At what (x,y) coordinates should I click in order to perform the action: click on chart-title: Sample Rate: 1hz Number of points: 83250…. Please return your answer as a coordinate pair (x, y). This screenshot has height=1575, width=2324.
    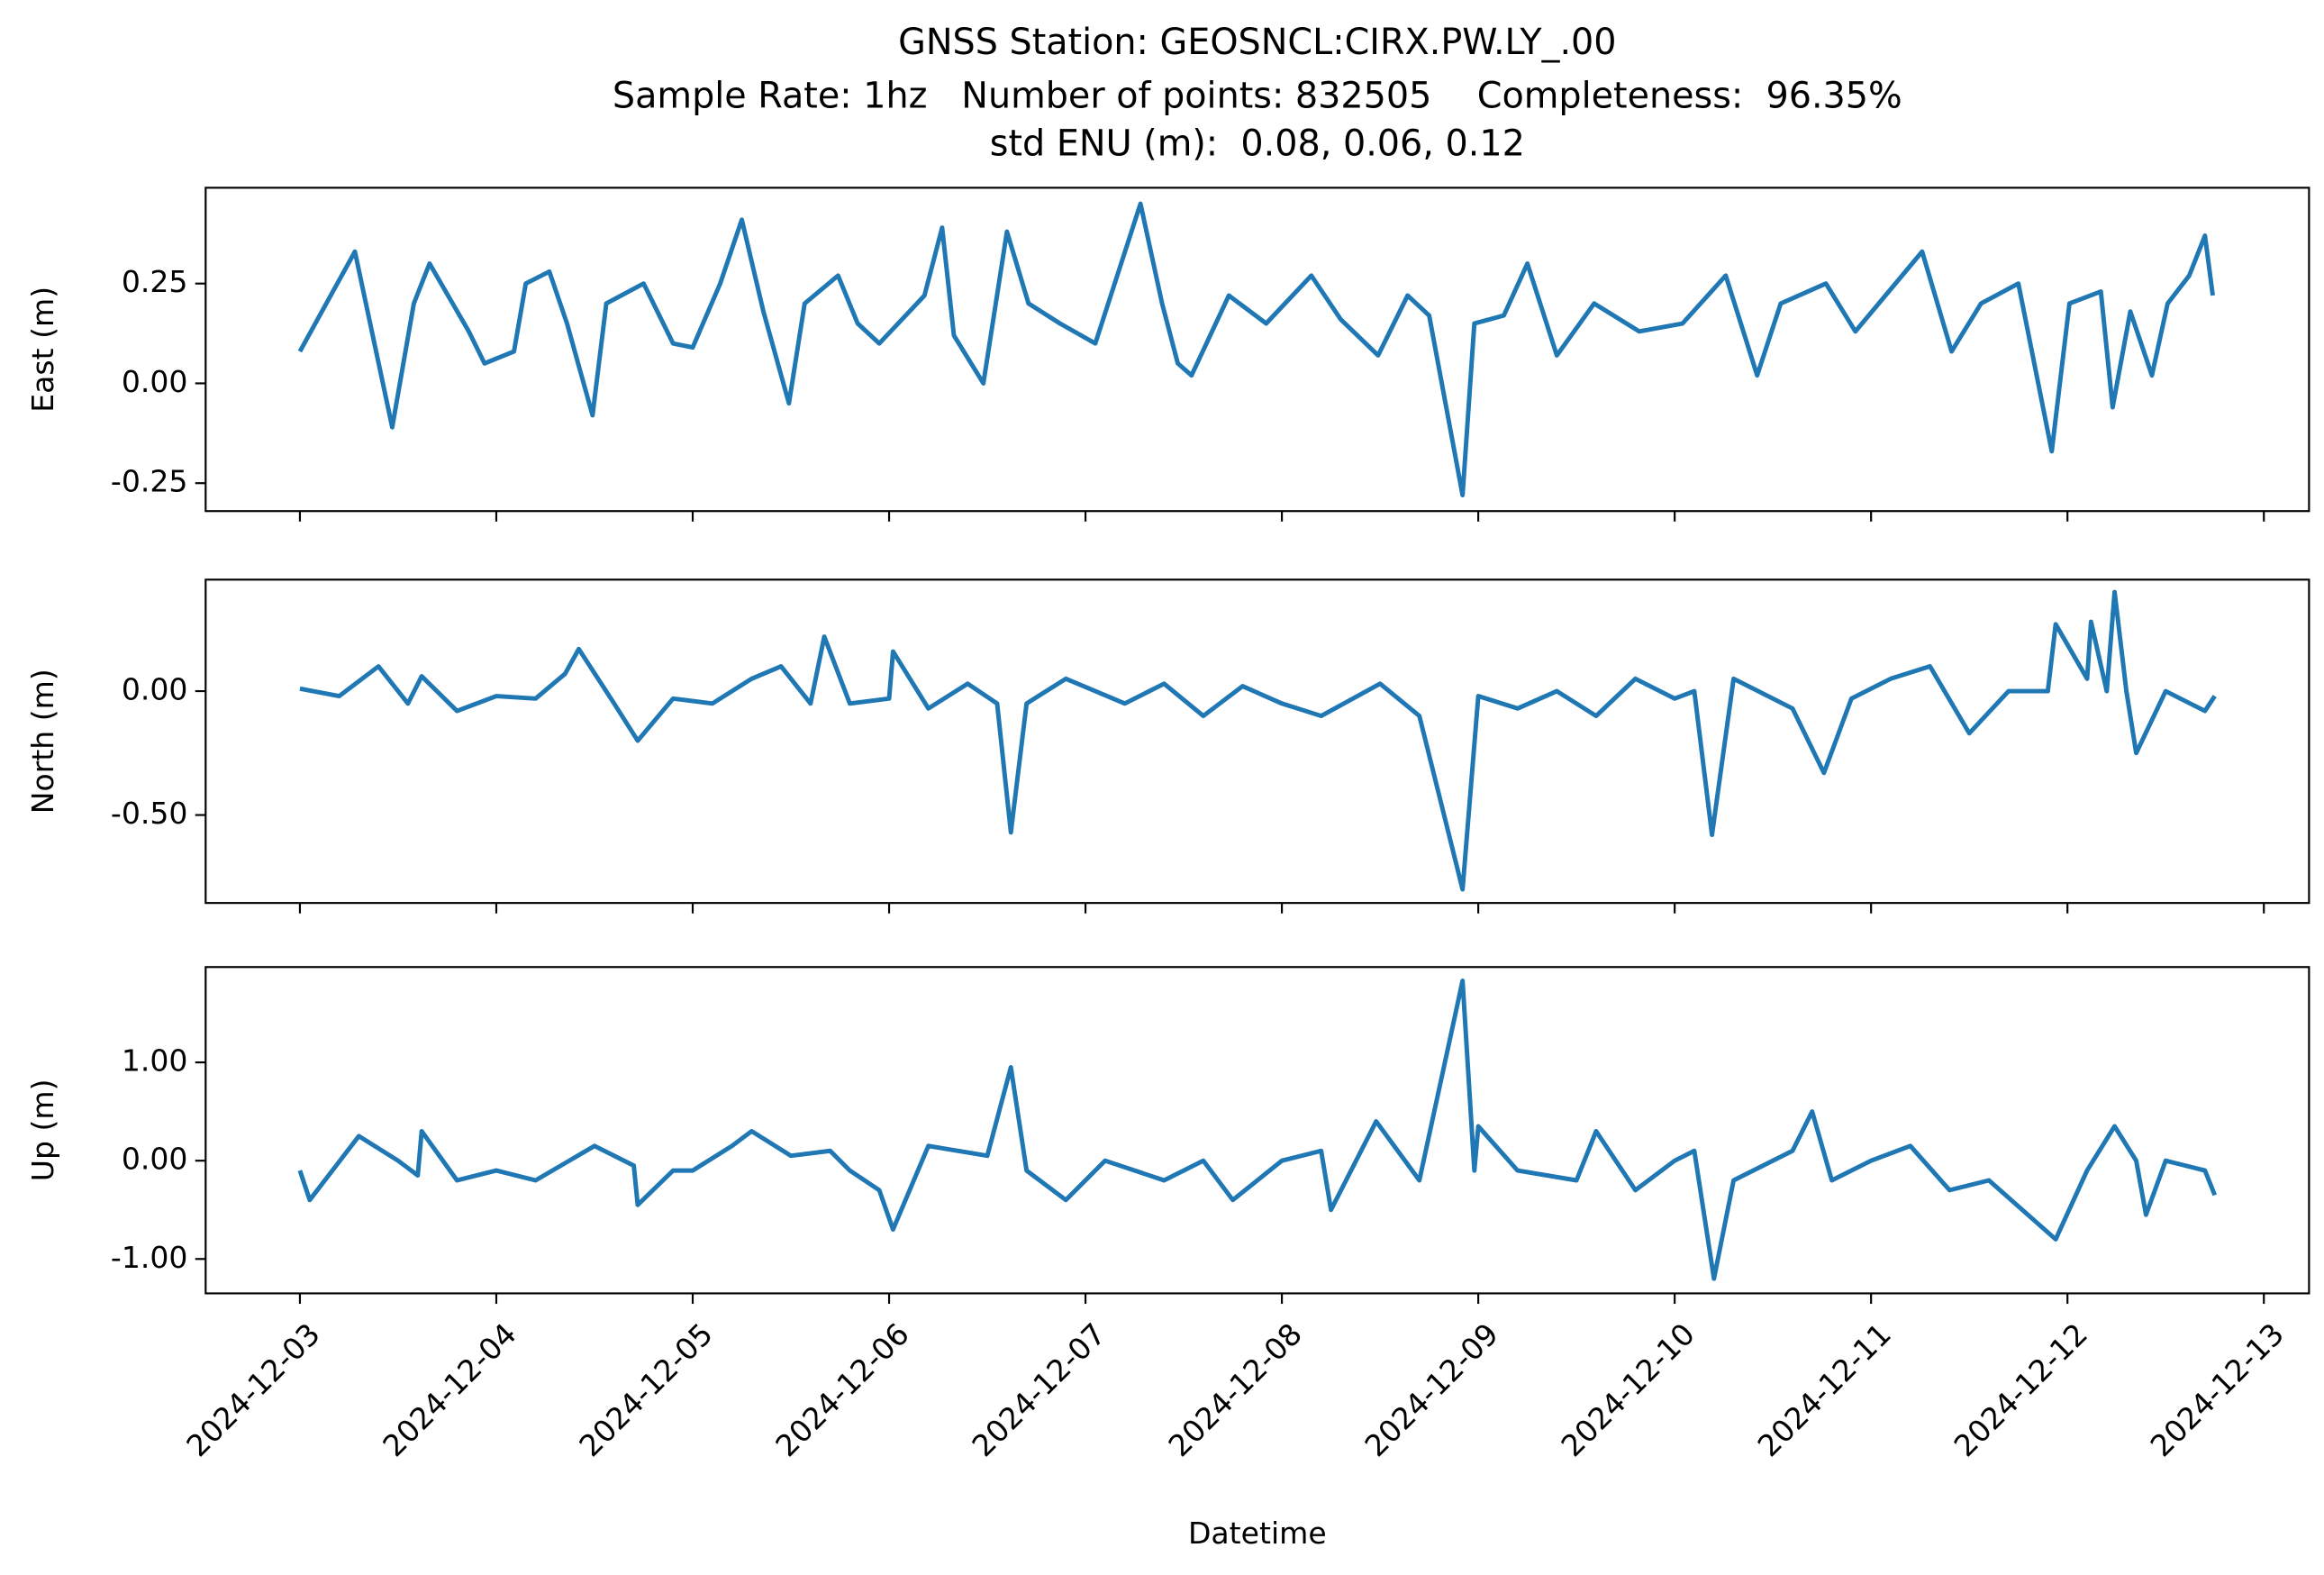
    Looking at the image, I should click on (1257, 96).